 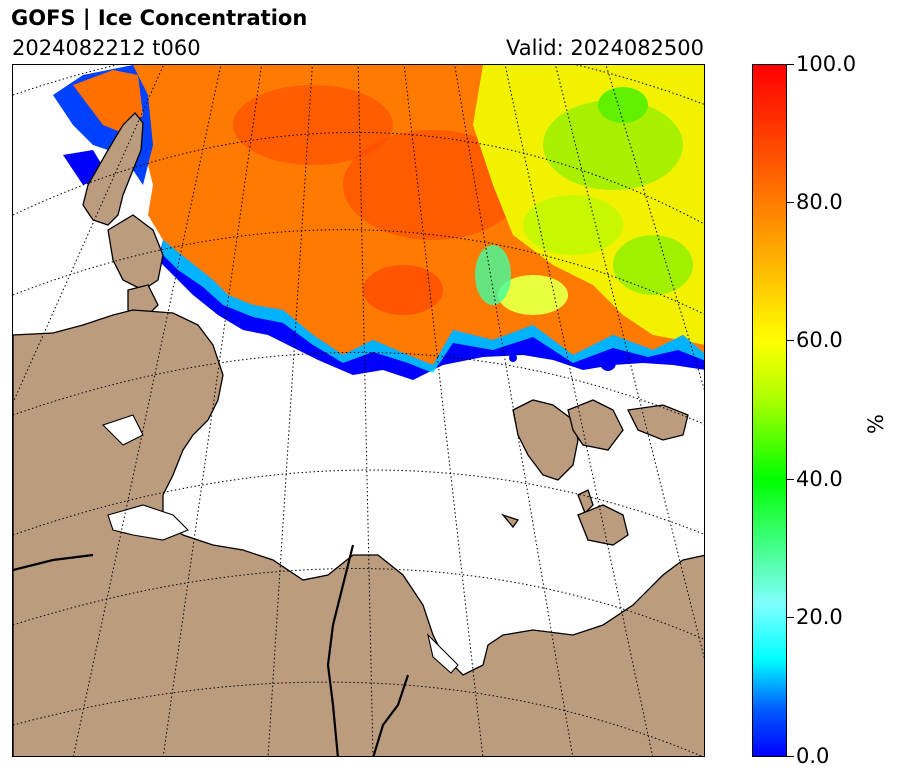 I want to click on colorbar-gradient, so click(x=769, y=410).